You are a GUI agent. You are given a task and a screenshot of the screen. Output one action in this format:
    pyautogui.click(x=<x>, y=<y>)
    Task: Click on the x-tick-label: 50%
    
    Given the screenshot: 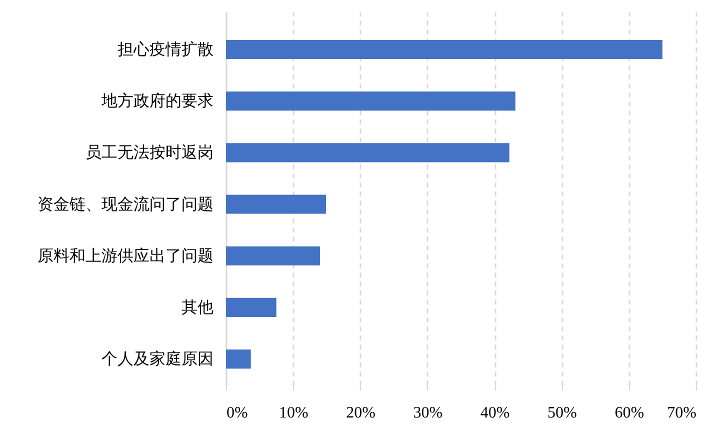 What is the action you would take?
    pyautogui.click(x=562, y=413)
    